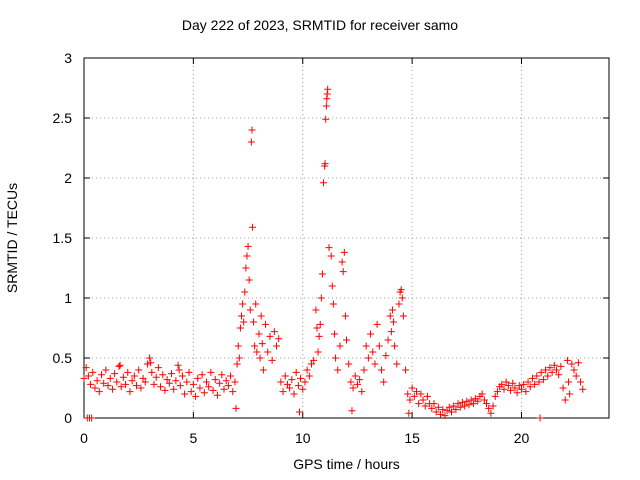  I want to click on y-tick-label: 1, so click(68, 298).